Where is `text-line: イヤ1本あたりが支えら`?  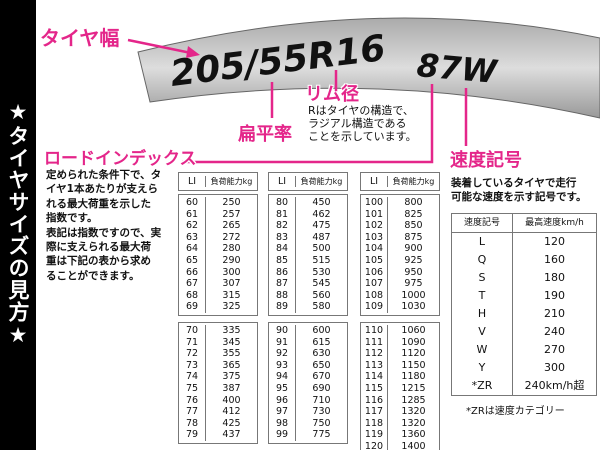 text-line: イヤ1本あたりが支えら is located at coordinates (102, 189).